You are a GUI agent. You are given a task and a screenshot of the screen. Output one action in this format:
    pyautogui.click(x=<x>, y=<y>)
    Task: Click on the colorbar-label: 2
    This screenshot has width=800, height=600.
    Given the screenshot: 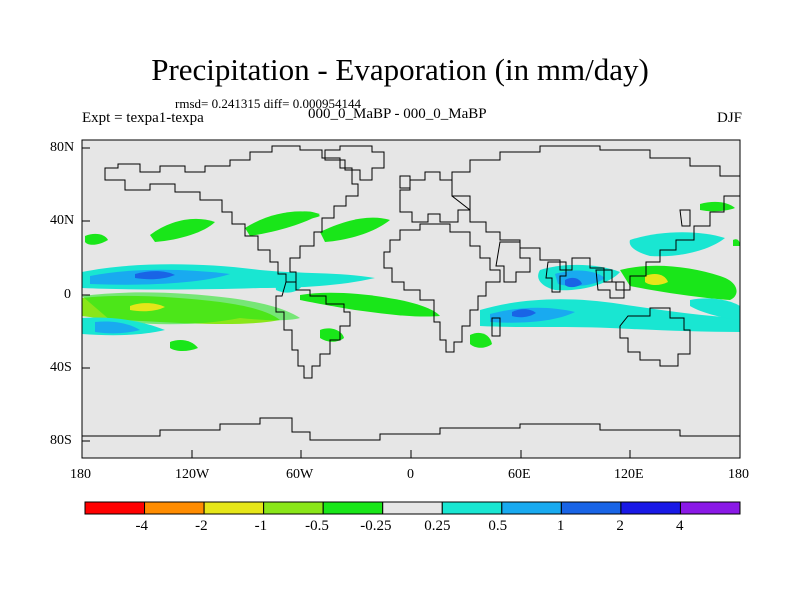 What is the action you would take?
    pyautogui.click(x=620, y=526)
    